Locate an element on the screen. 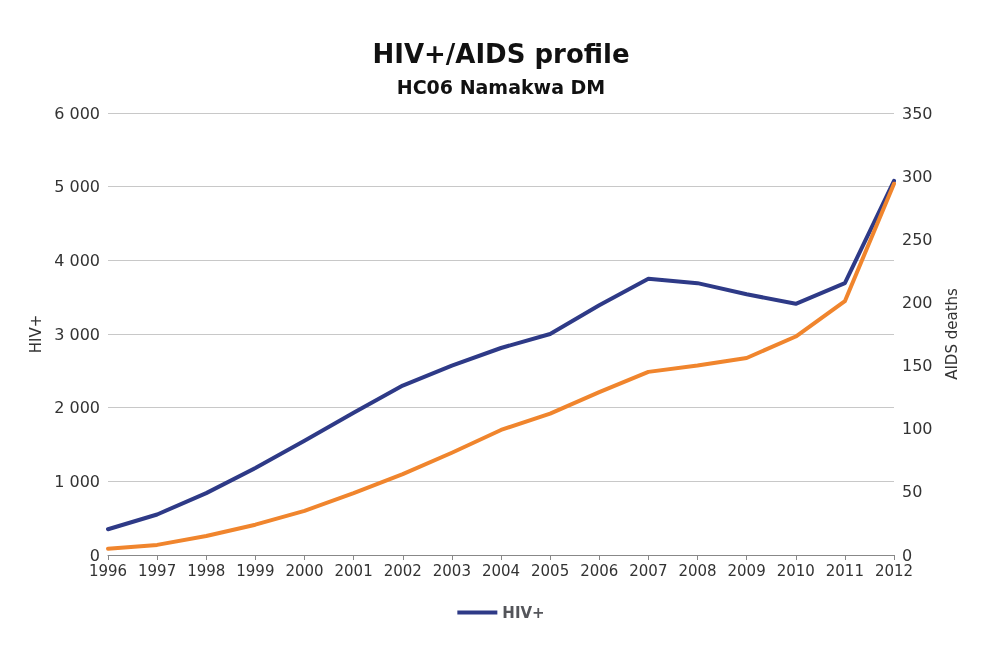 This screenshot has height=663, width=1002. y-tick-label: 5 000 is located at coordinates (77, 187).